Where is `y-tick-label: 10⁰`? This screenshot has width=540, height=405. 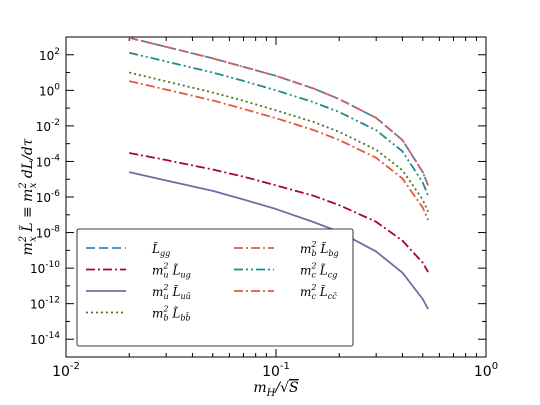 y-tick-label: 10⁰ is located at coordinates (49, 90).